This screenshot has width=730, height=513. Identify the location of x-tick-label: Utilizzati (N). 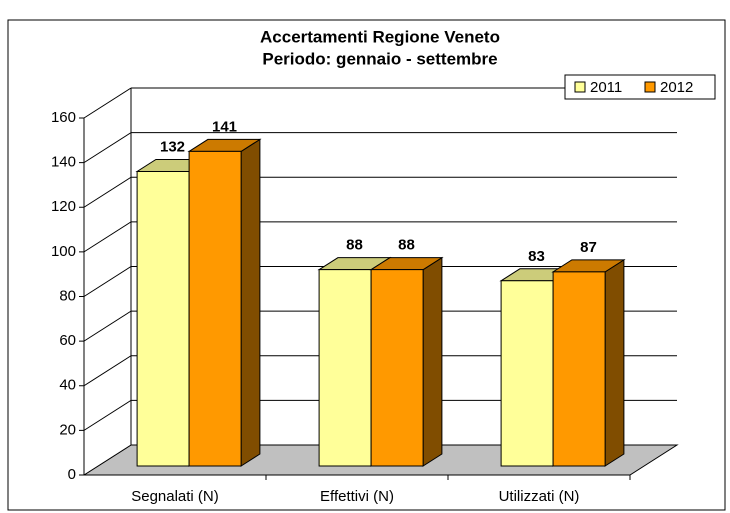
(539, 496).